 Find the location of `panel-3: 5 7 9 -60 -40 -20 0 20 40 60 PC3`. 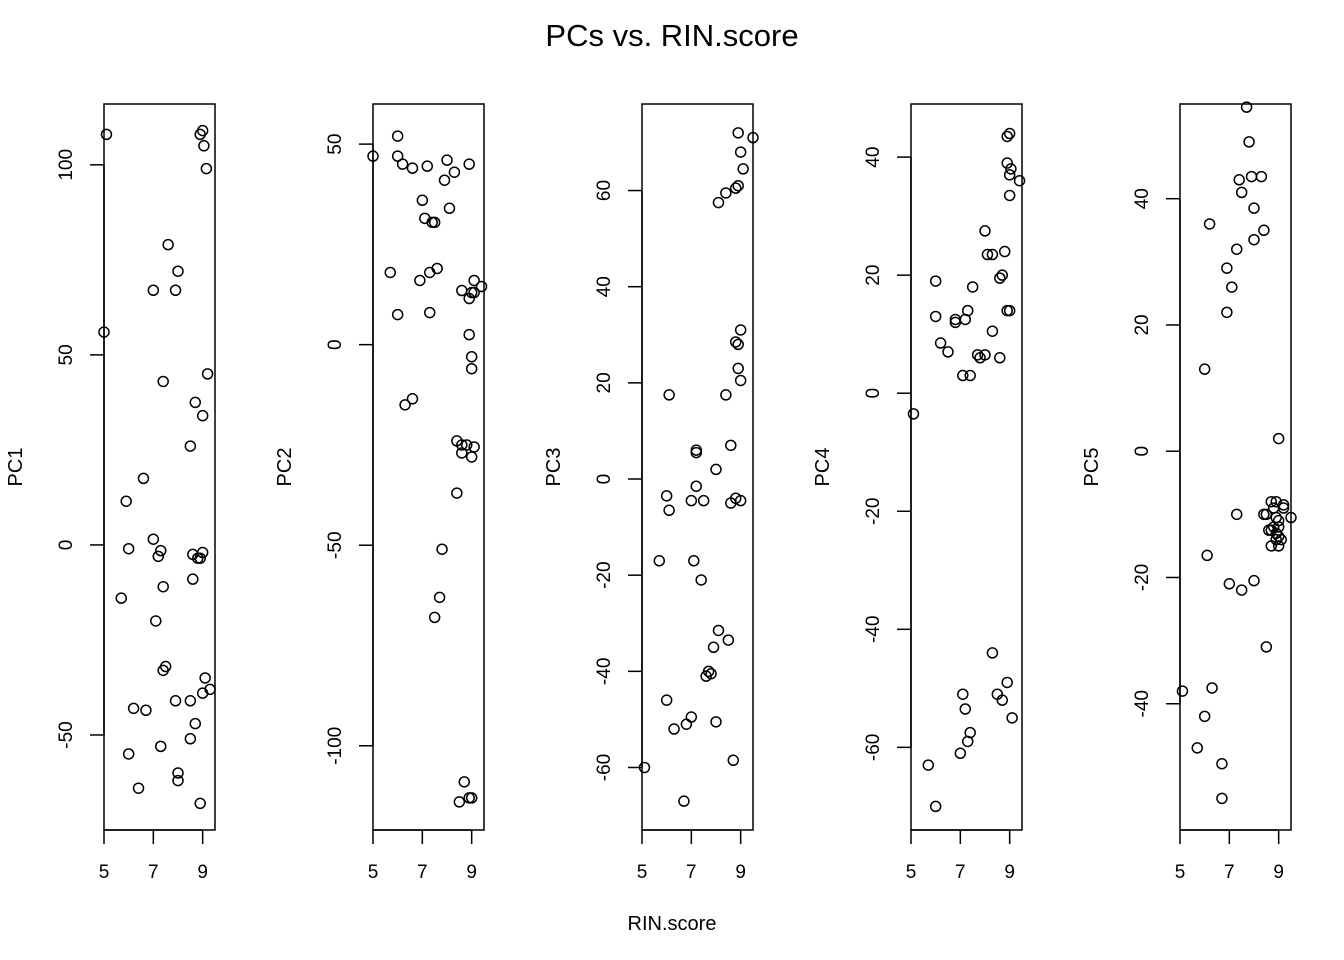

panel-3: 5 7 9 -60 -40 -20 0 20 40 60 PC3 is located at coordinates (651, 493).